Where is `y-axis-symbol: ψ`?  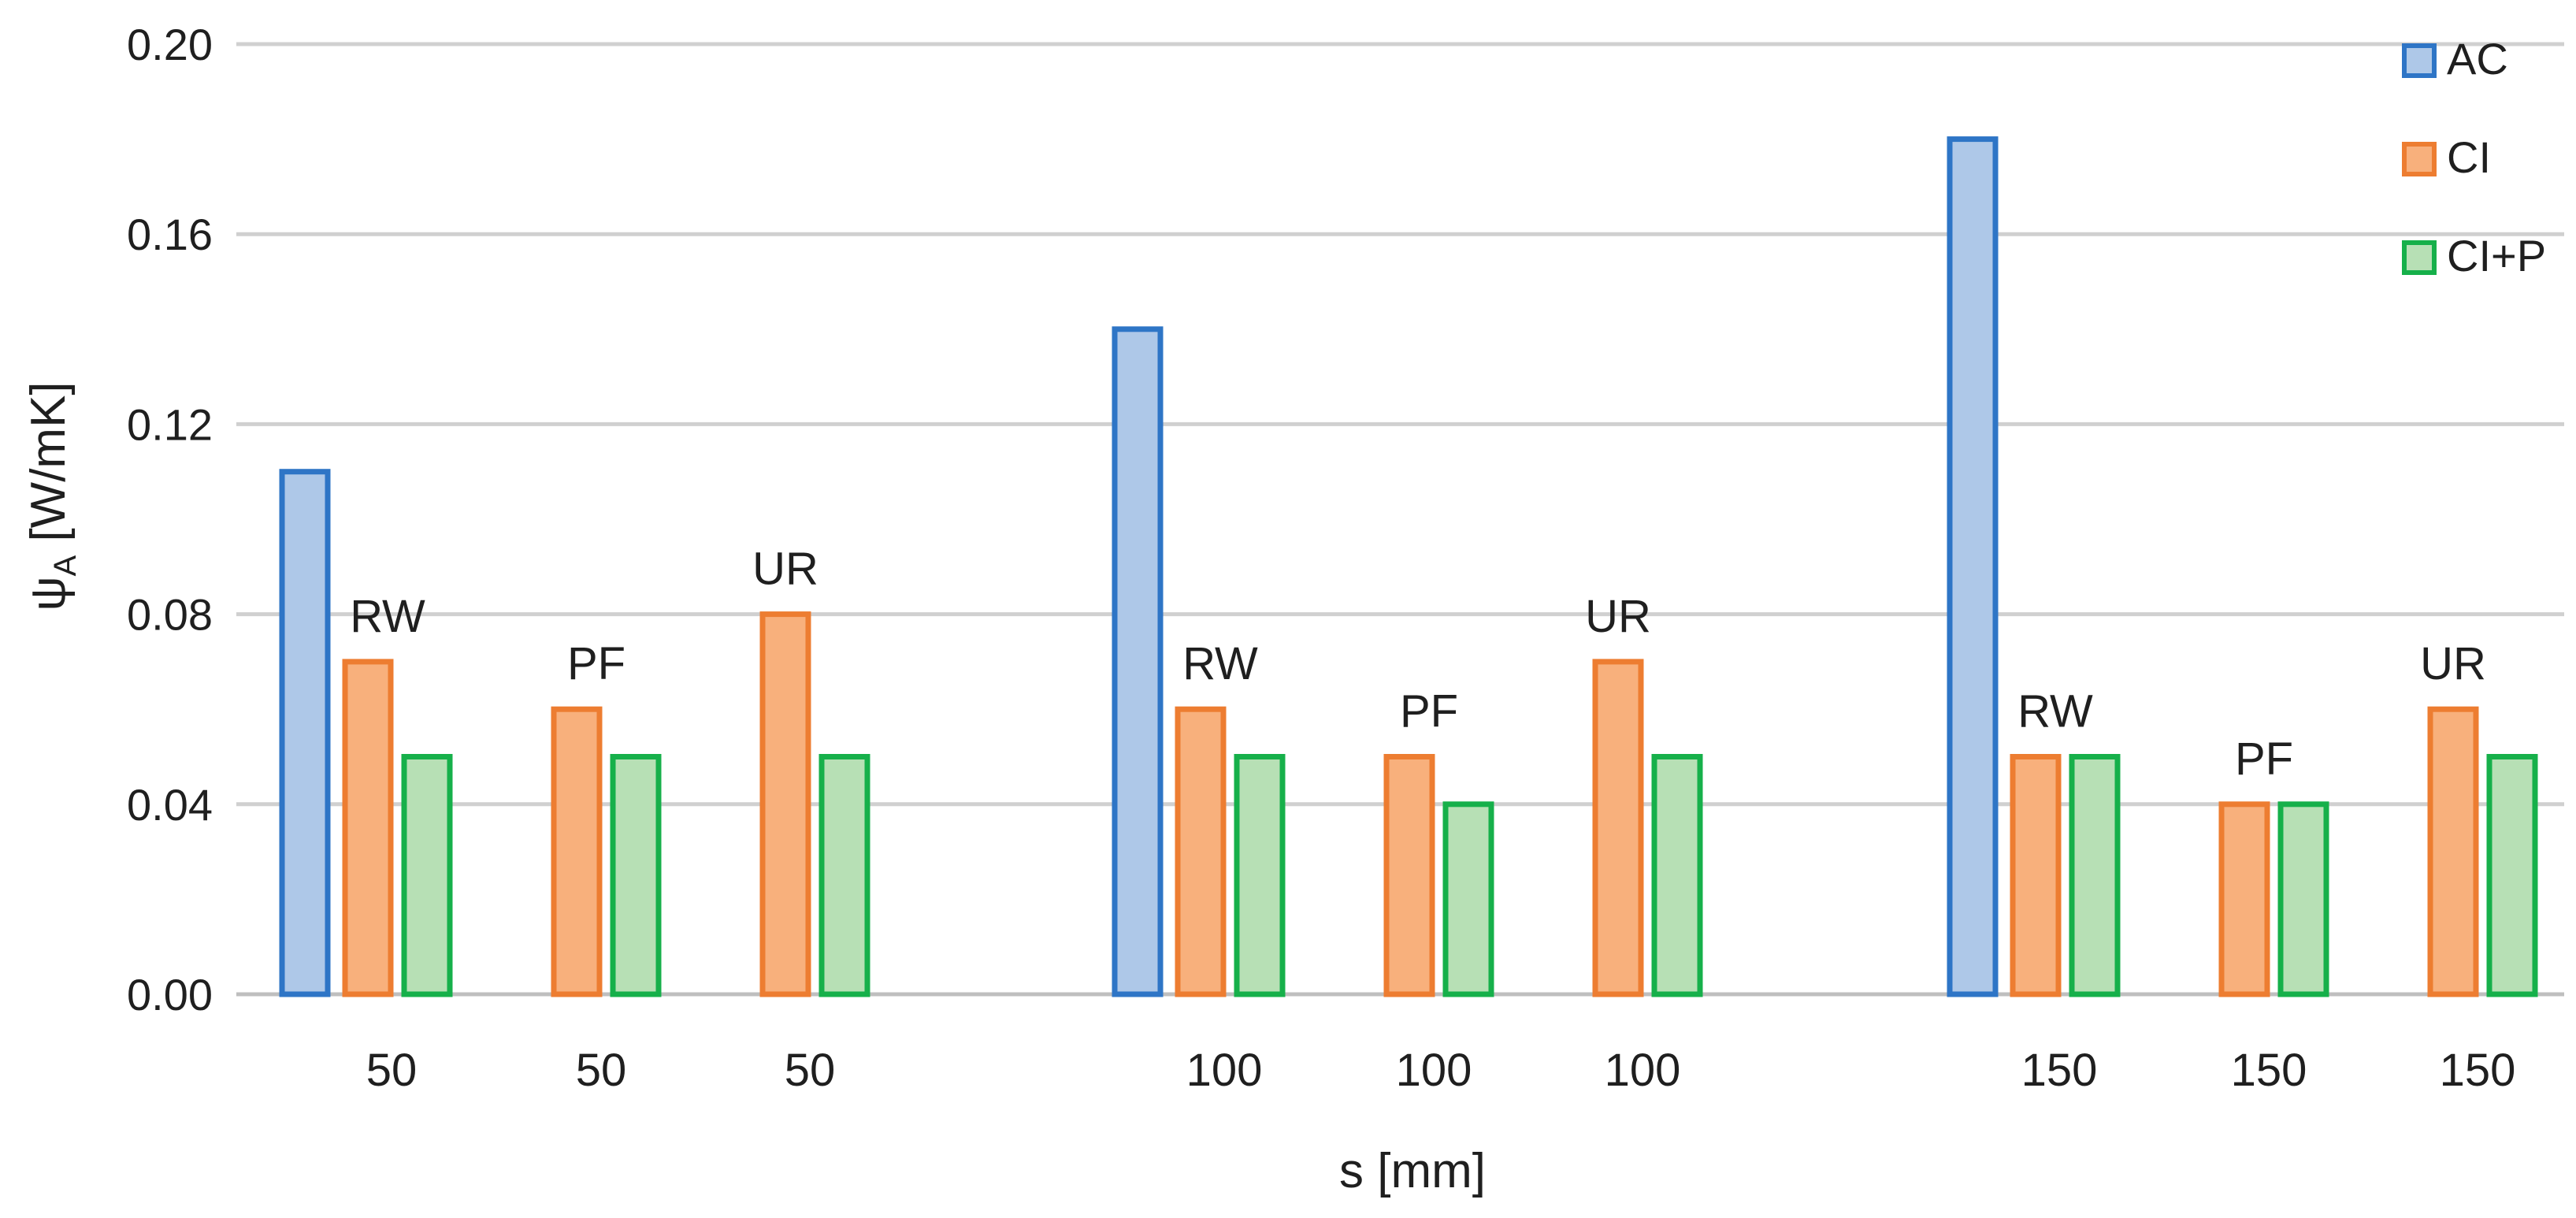 y-axis-symbol: ψ is located at coordinates (48, 593).